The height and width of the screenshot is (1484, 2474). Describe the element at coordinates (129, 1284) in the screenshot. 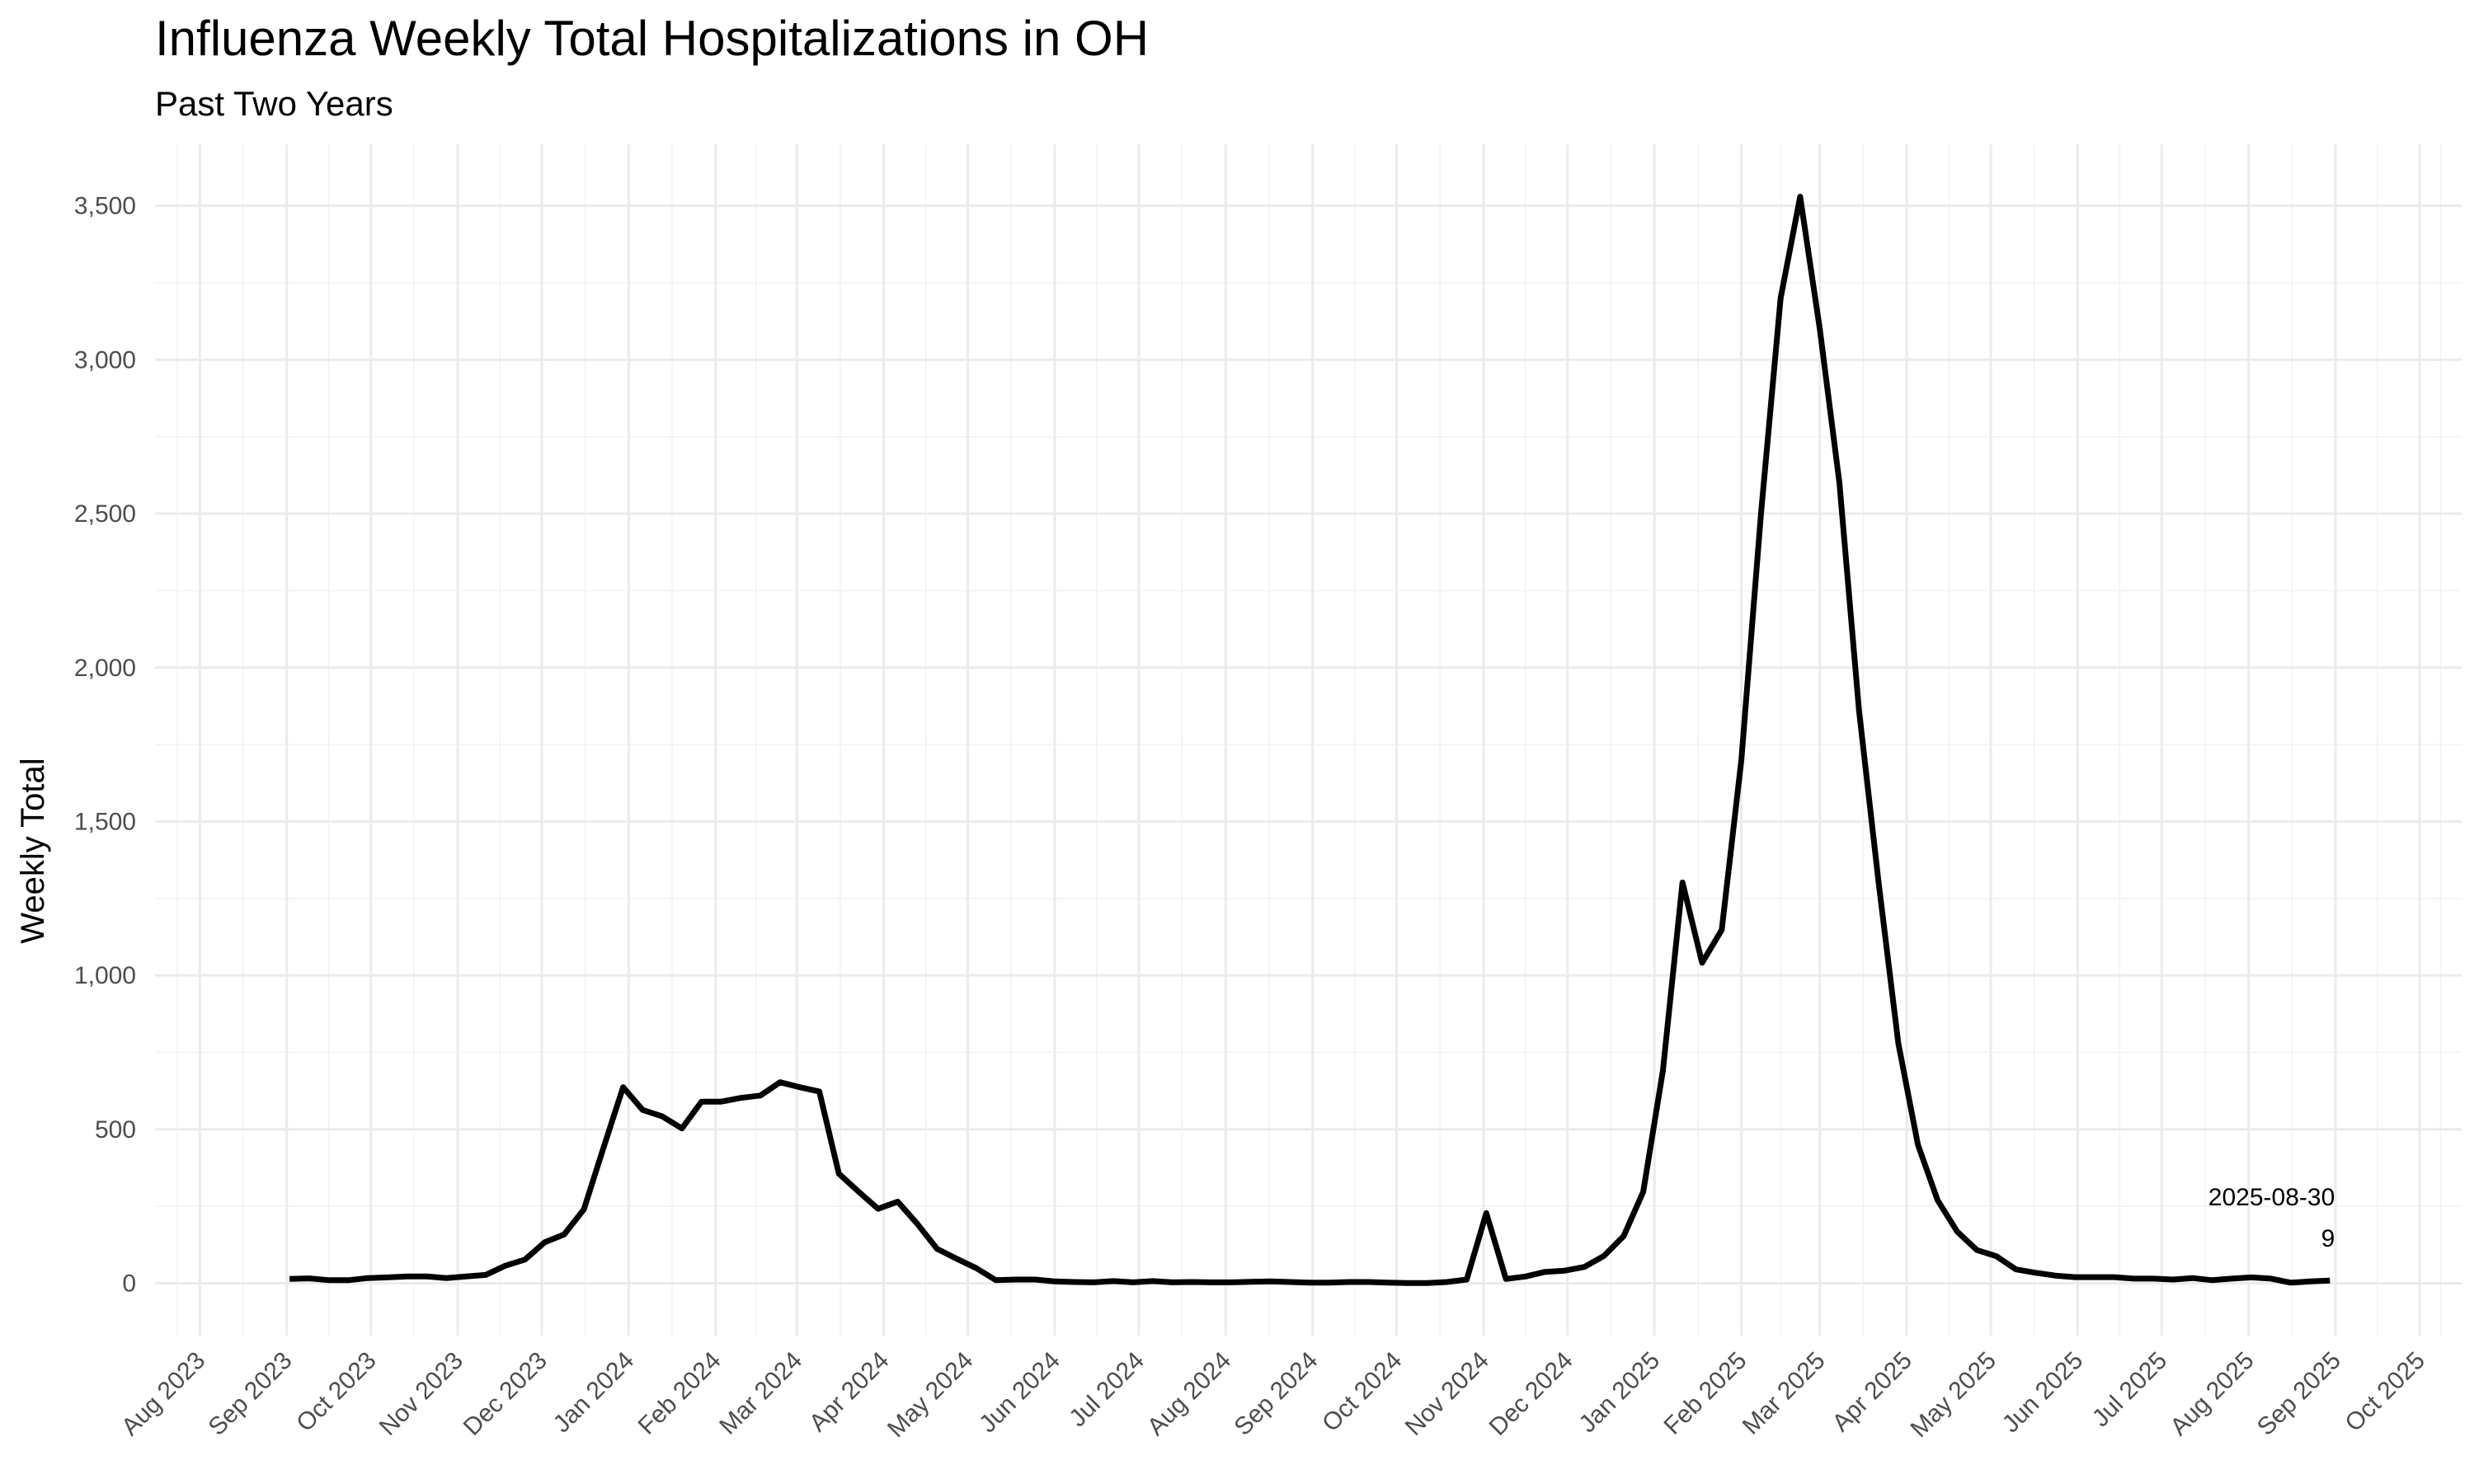

I see `y-tick-label: 0` at that location.